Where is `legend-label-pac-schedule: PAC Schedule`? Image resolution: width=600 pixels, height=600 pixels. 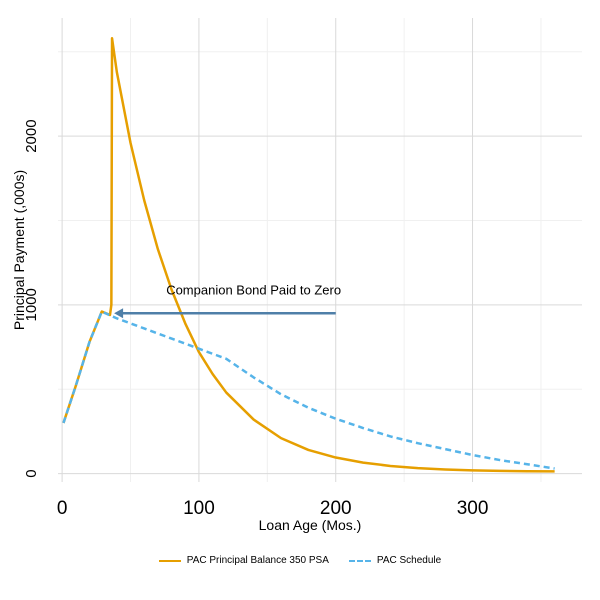
legend-label-pac-schedule: PAC Schedule is located at coordinates (409, 560).